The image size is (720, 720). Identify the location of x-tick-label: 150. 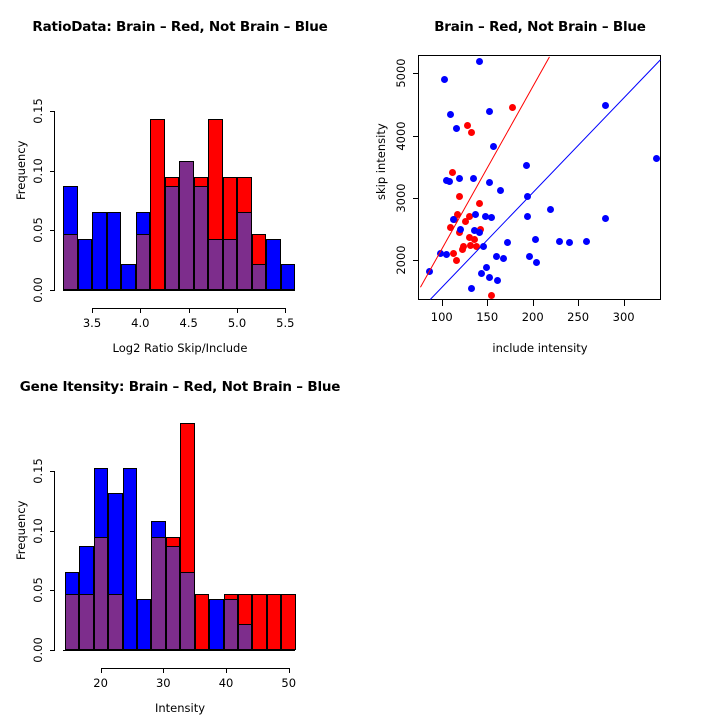
(487, 317).